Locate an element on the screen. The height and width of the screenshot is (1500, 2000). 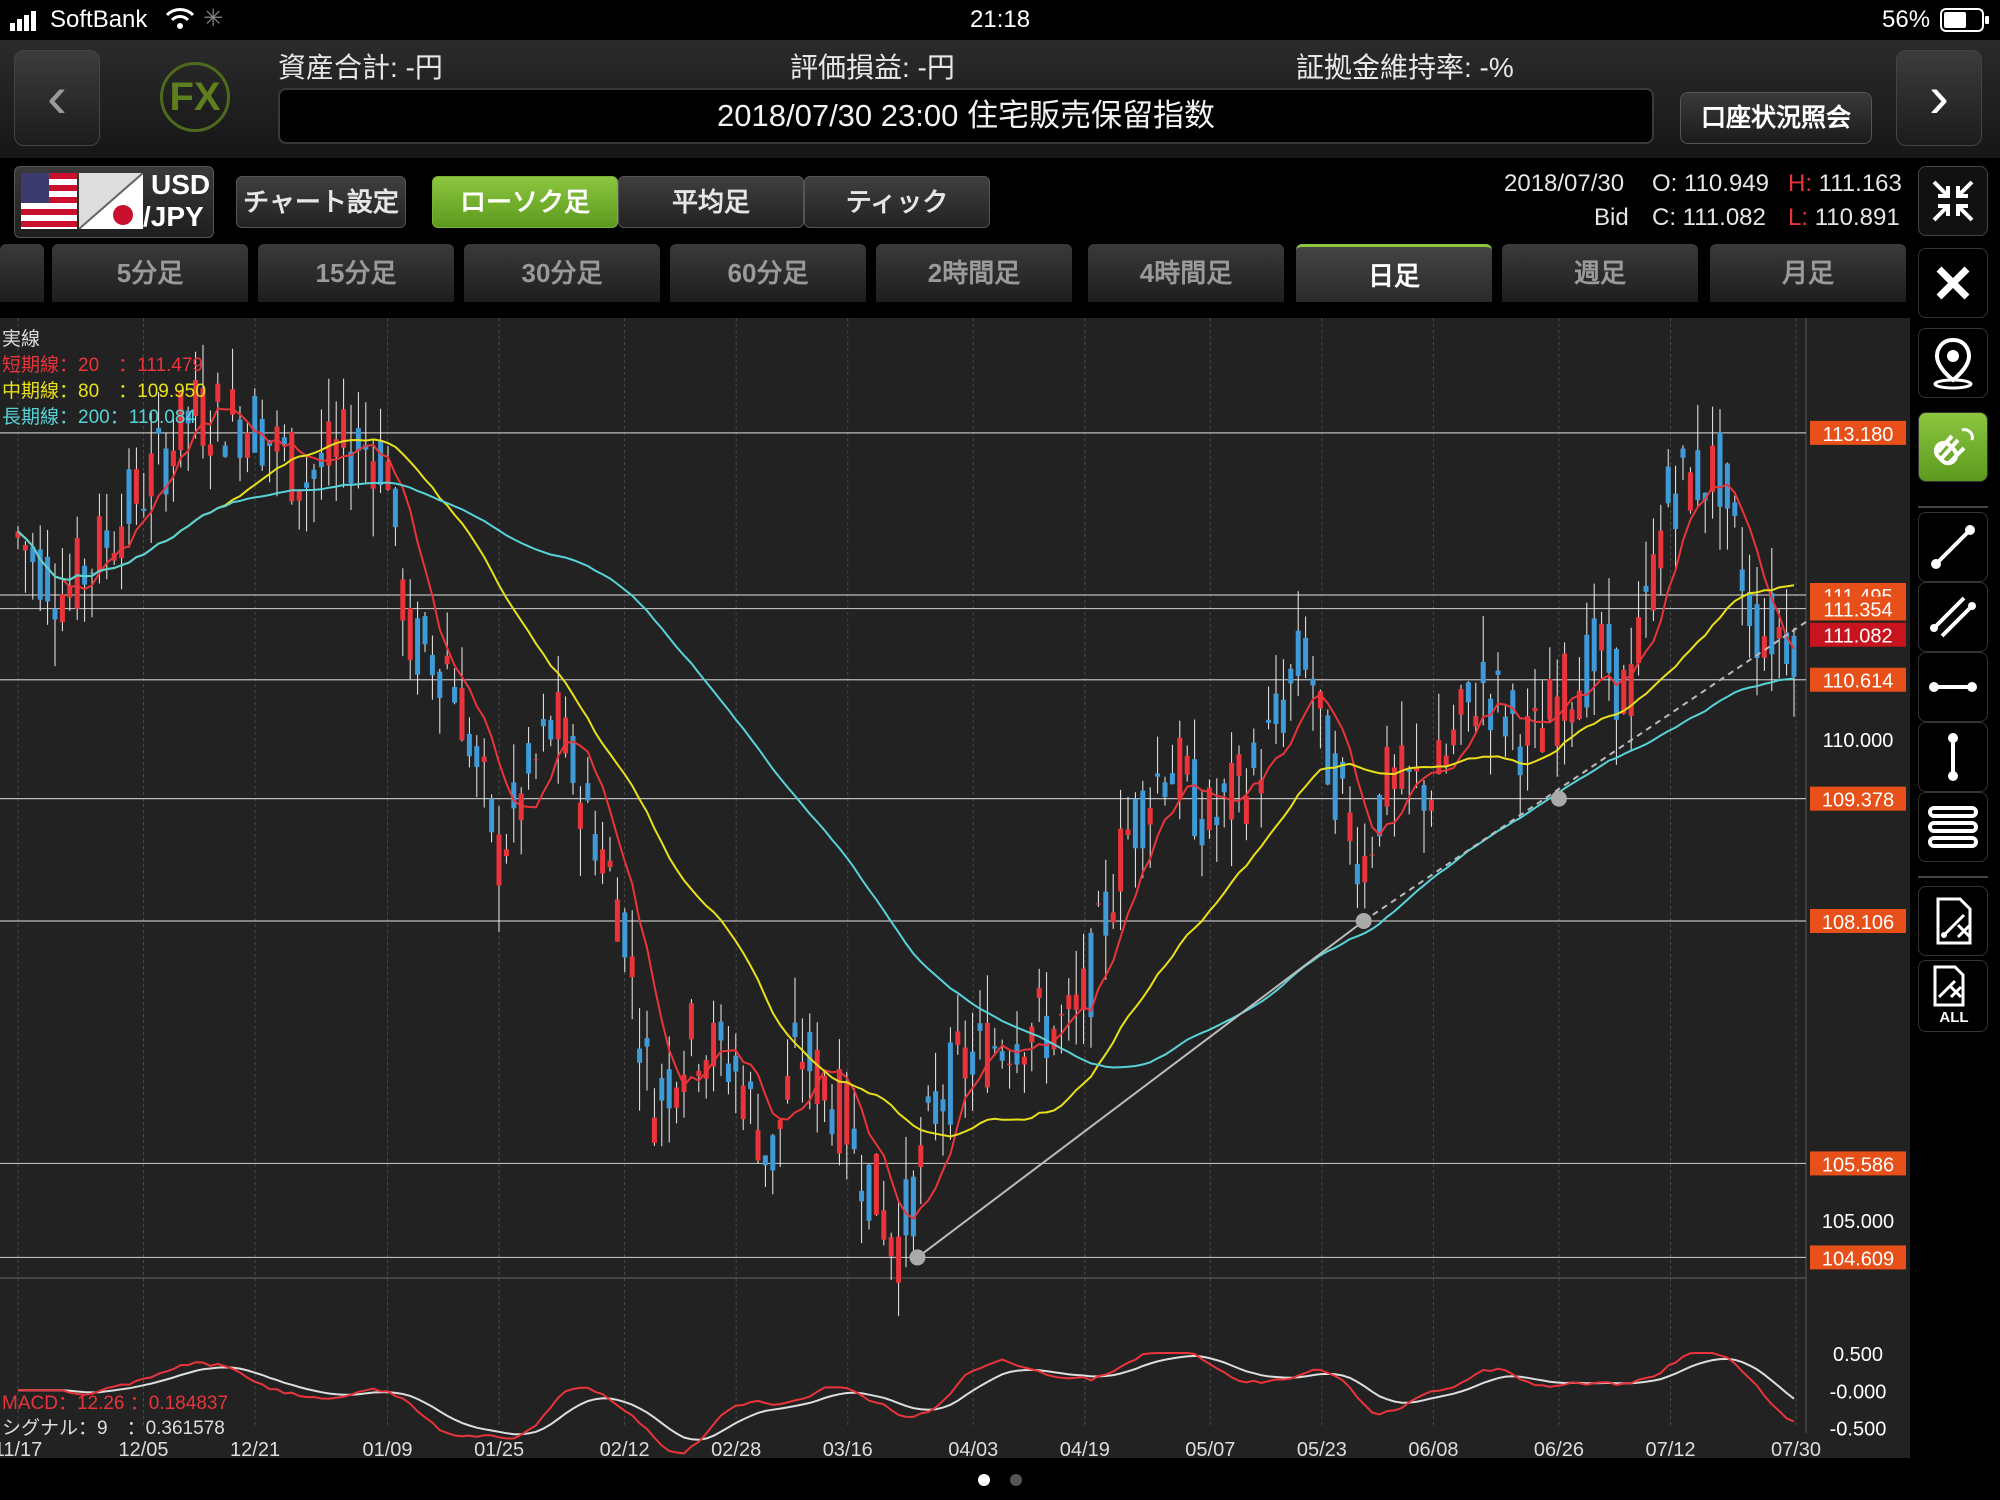
pin-tool-button is located at coordinates (1953, 363).